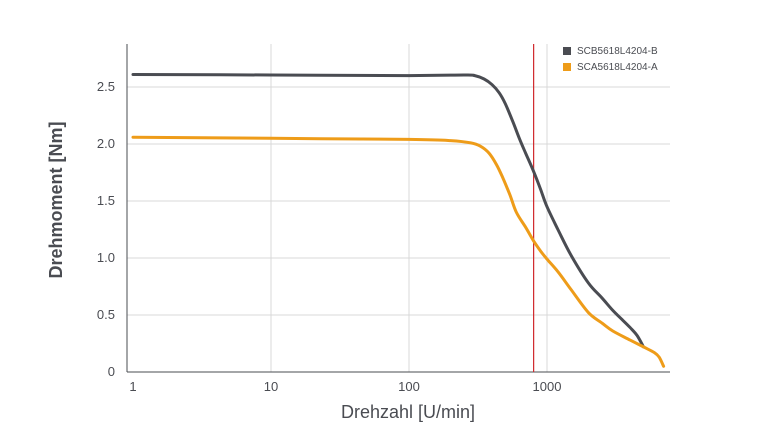 This screenshot has height=433, width=771. Describe the element at coordinates (106, 143) in the screenshot. I see `y-tick-label: 2.0` at that location.